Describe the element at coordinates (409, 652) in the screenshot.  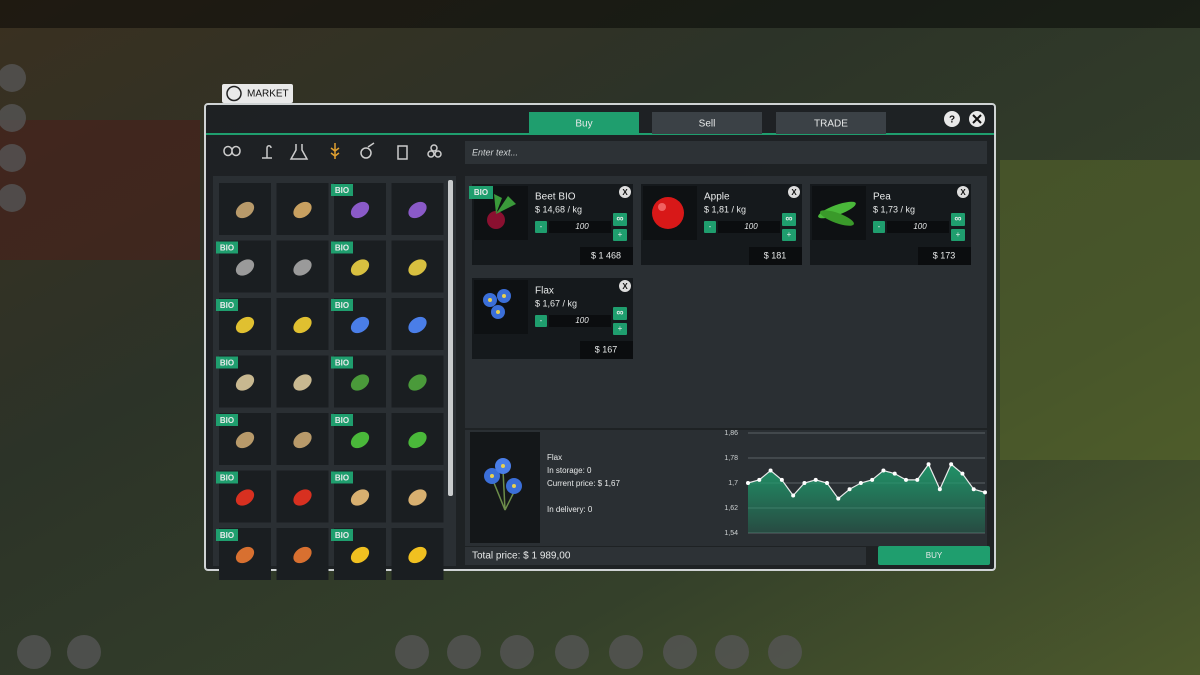
I see `bottom-hud` at that location.